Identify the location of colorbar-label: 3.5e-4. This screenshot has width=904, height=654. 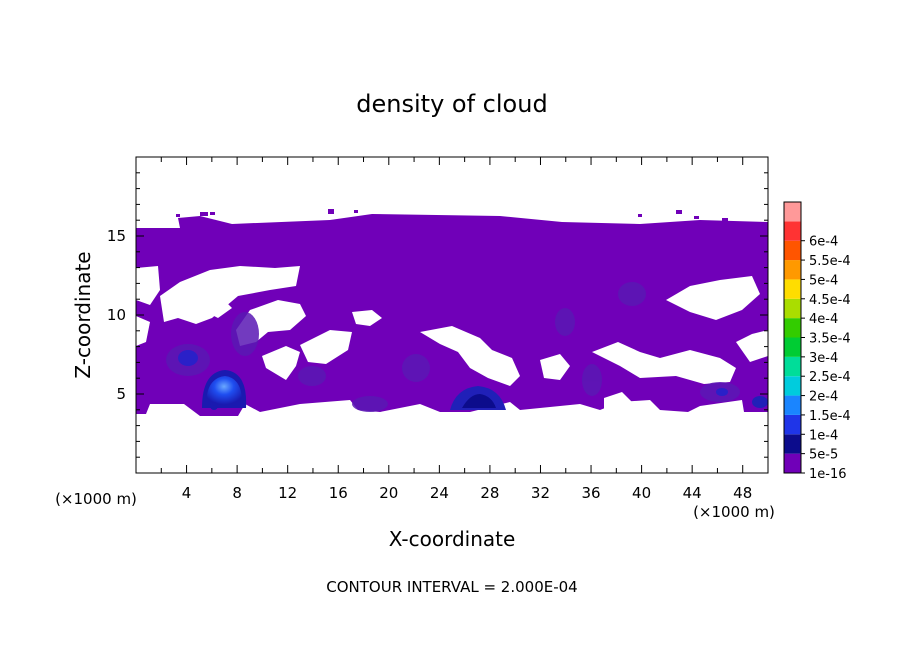
(830, 339).